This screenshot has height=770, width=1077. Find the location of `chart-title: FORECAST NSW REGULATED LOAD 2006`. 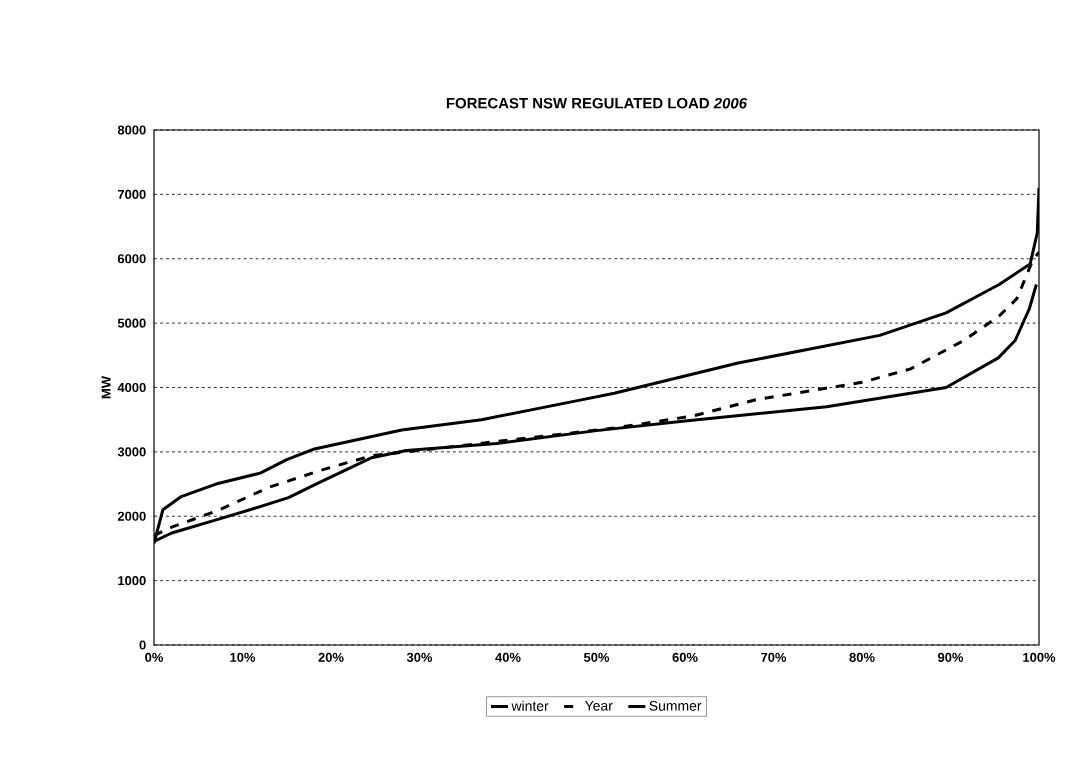

chart-title: FORECAST NSW REGULATED LOAD 2006 is located at coordinates (597, 103).